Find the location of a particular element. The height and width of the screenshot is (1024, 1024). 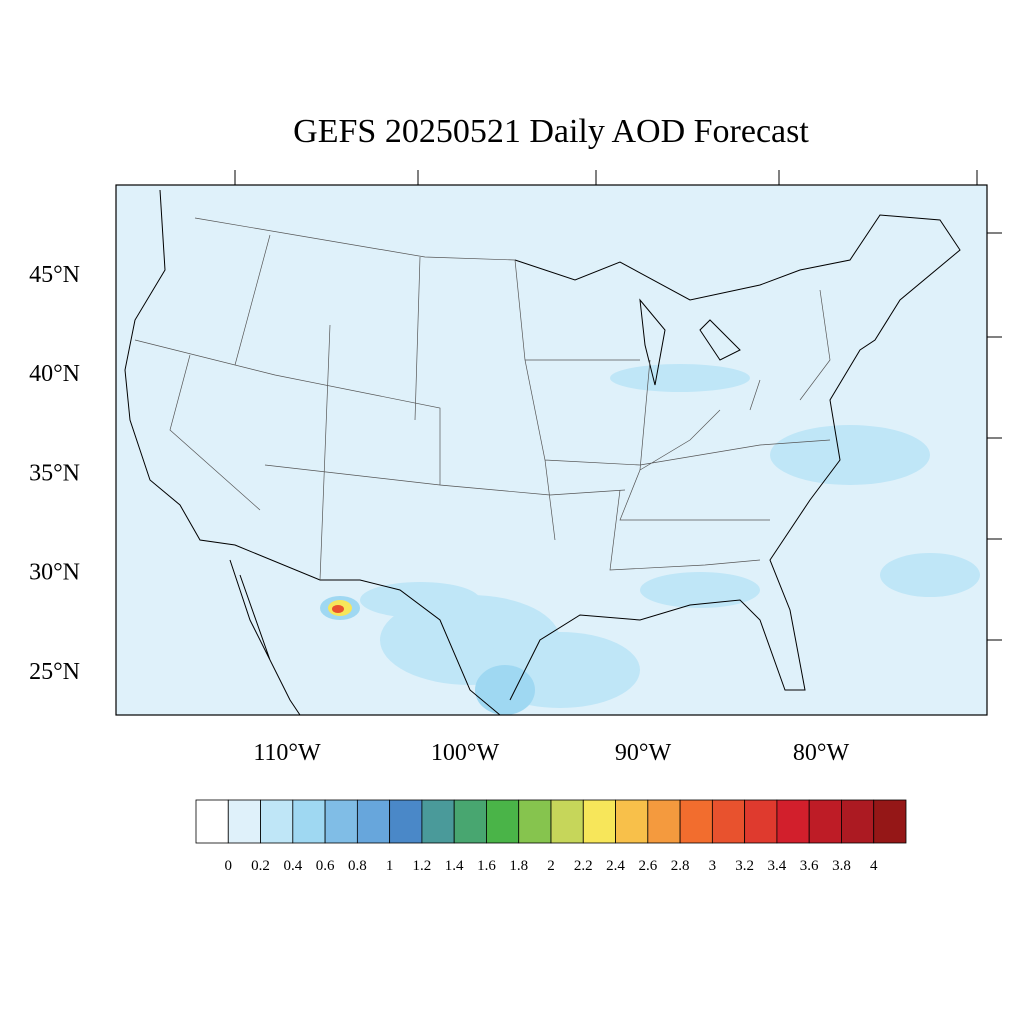

lat-label: 45°N is located at coordinates (54, 275).